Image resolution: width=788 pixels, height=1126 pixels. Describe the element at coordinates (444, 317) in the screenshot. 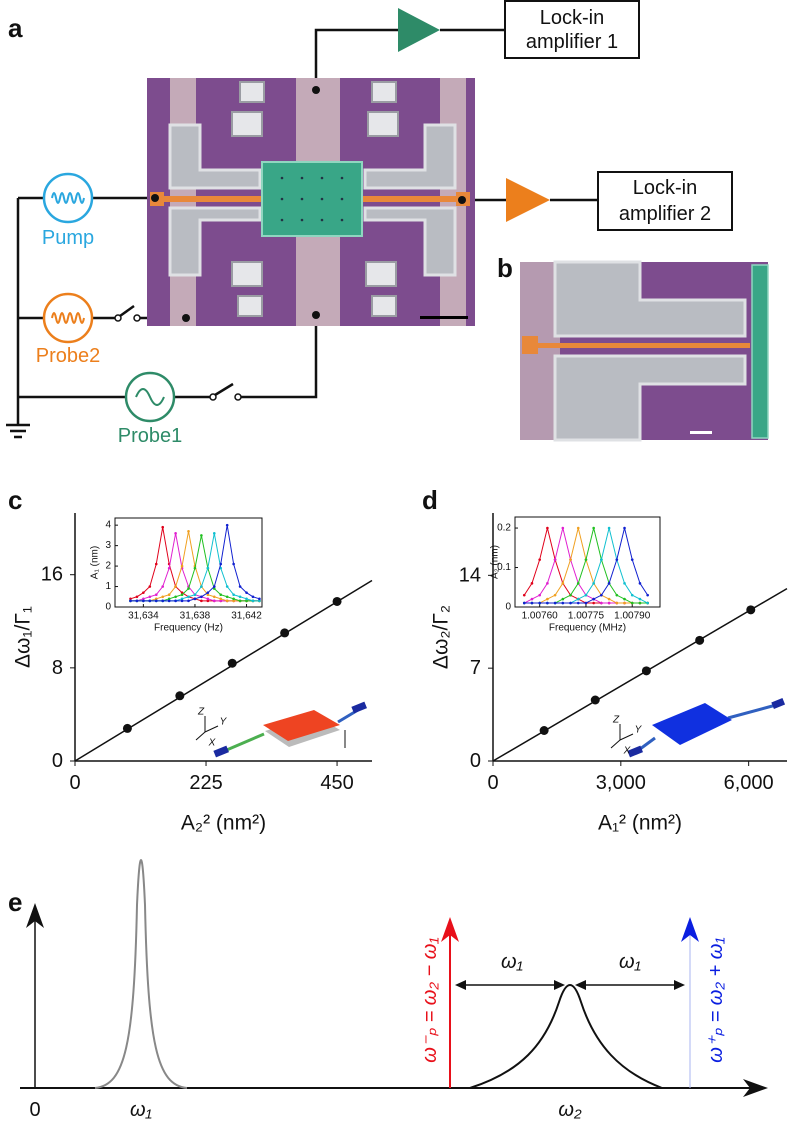

I see `scale-bar` at that location.